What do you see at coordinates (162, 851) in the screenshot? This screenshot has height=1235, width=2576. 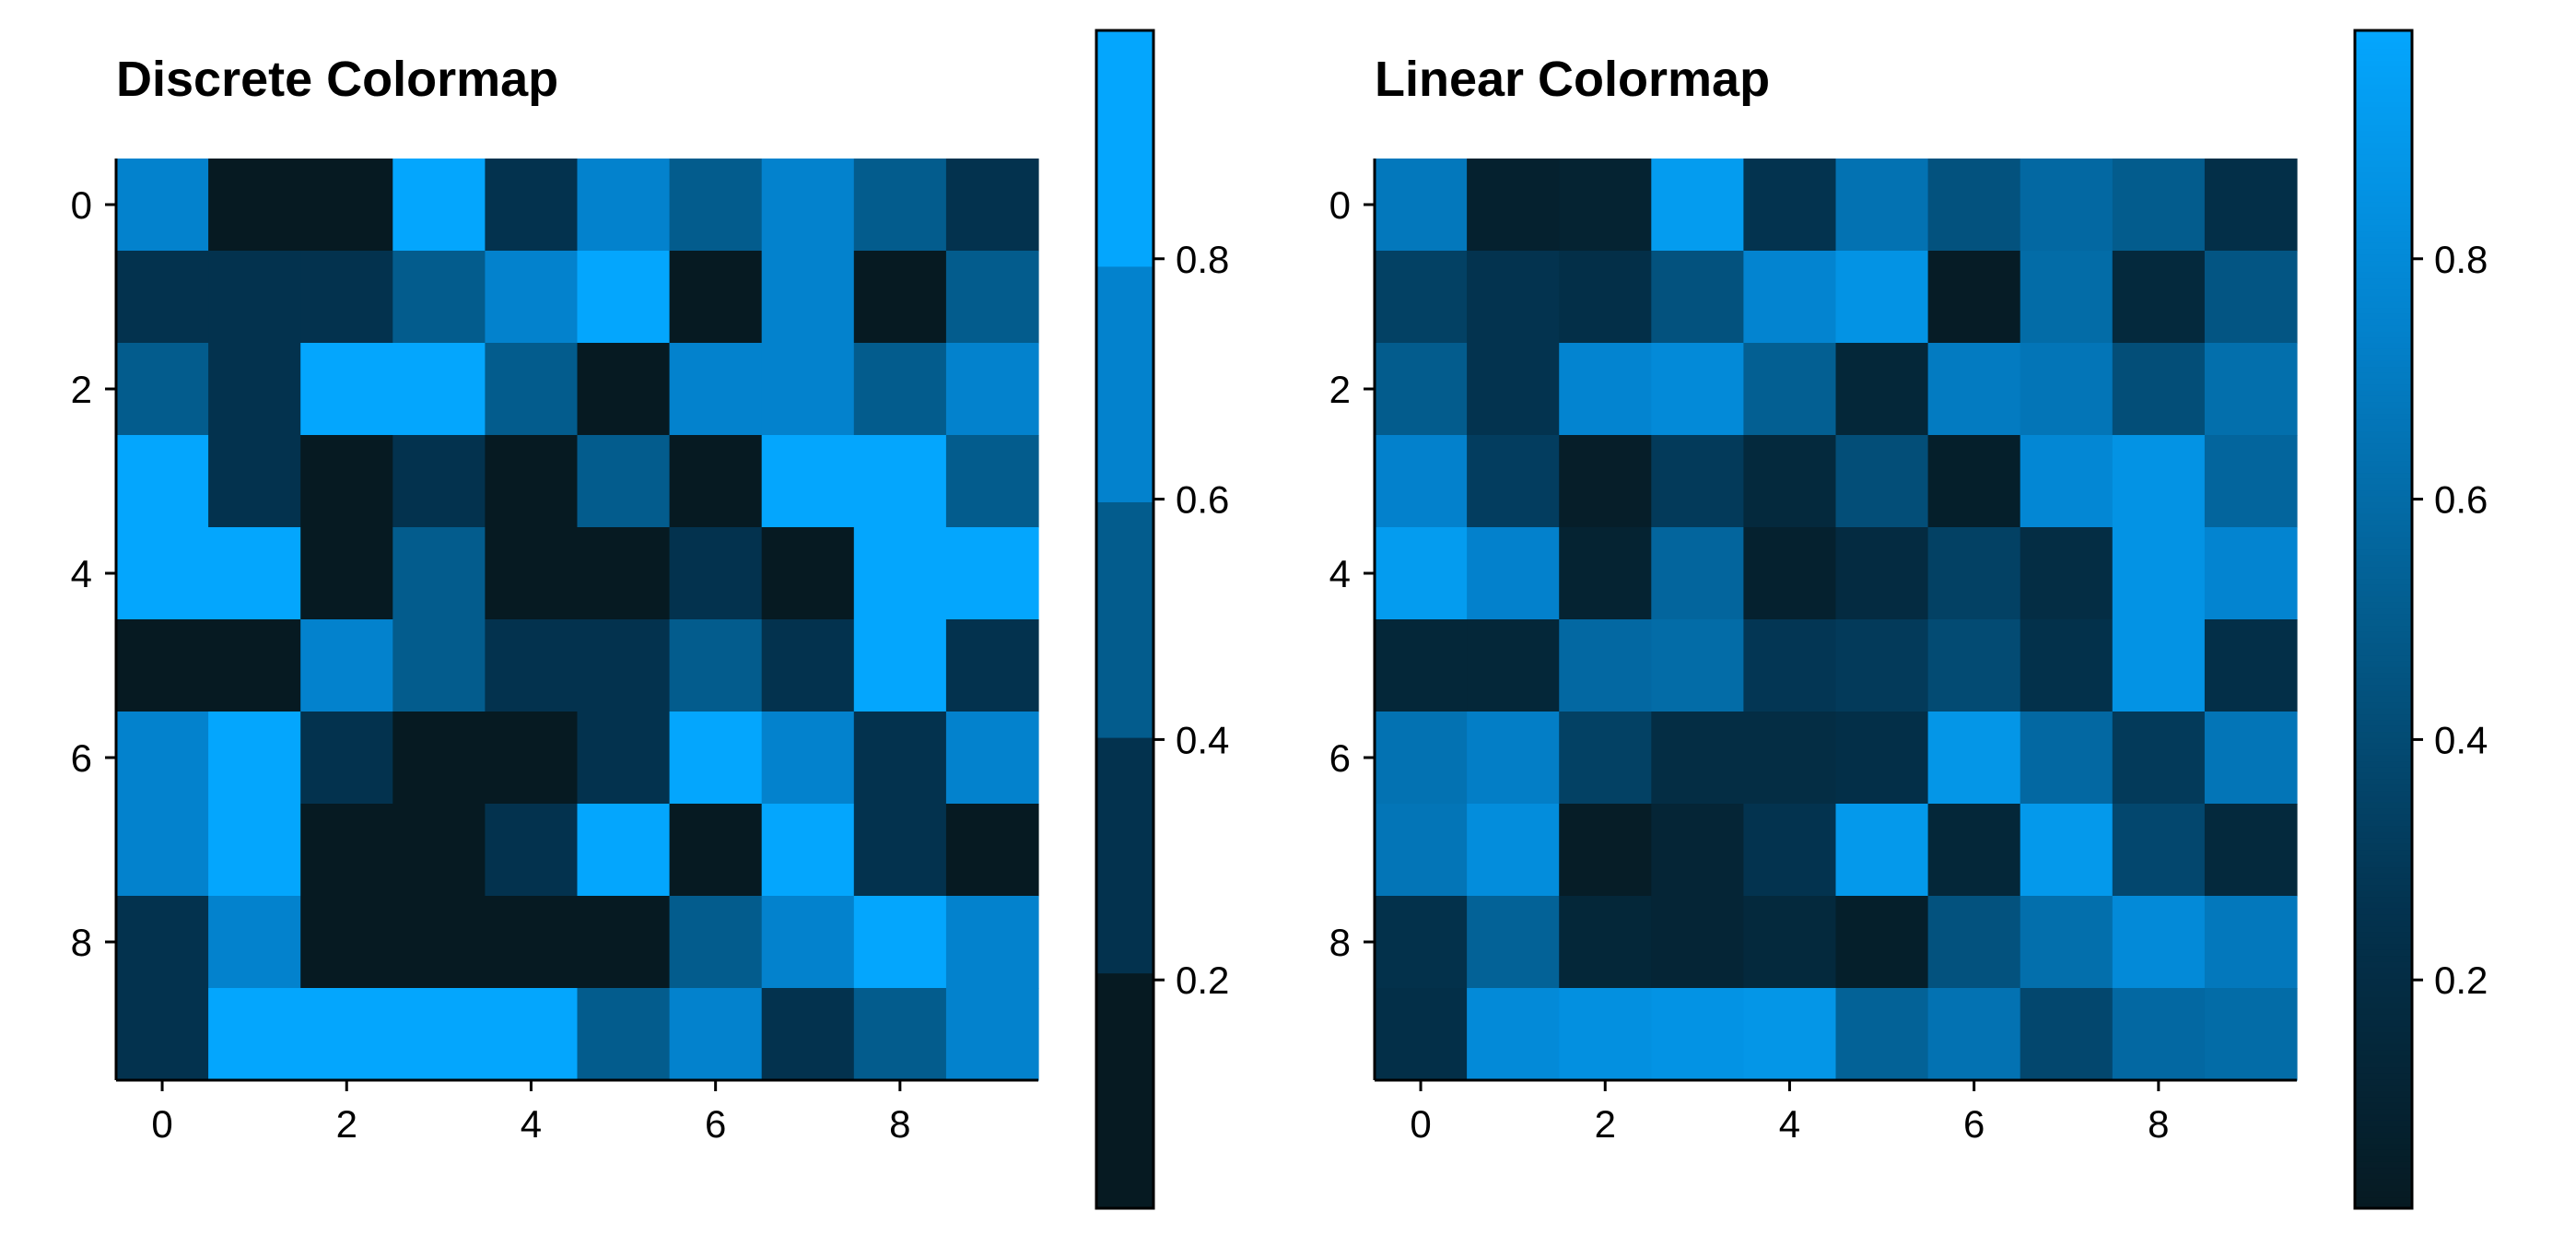 I see `heatmap-cell-r7-c0` at bounding box center [162, 851].